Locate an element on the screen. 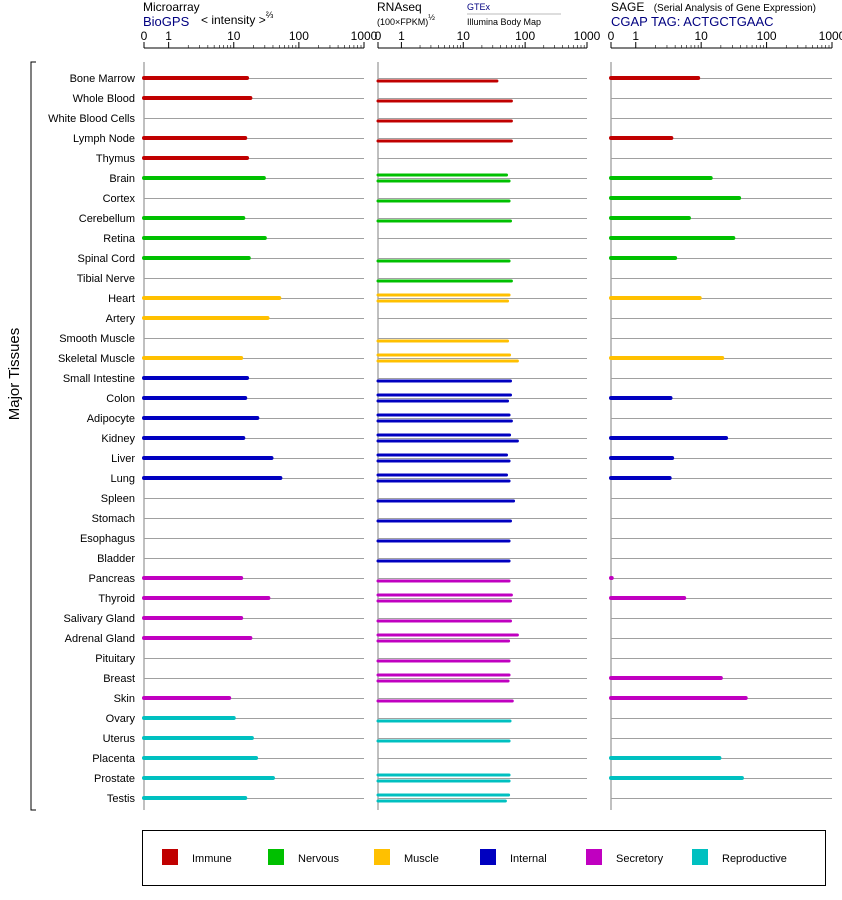 The height and width of the screenshot is (900, 842). tissue-label: Bladder is located at coordinates (116, 559).